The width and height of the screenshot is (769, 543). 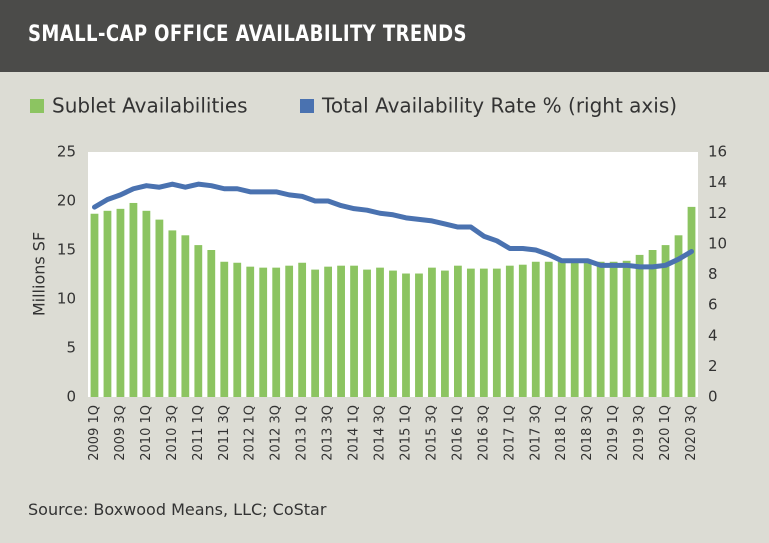 I want to click on line, so click(x=393, y=225).